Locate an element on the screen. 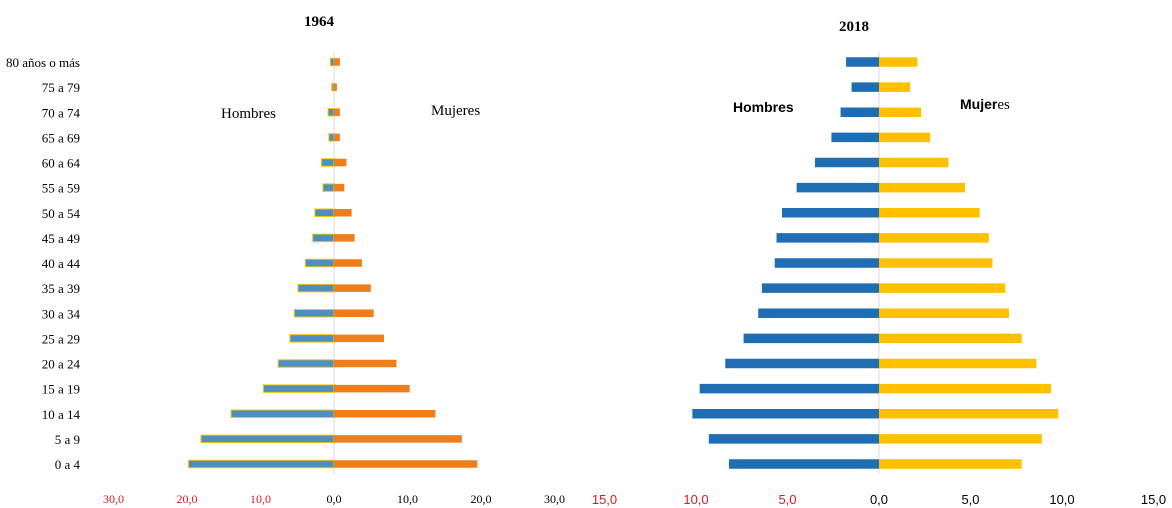  chart-2018-mujeres-label-bold: Mujer is located at coordinates (979, 104).